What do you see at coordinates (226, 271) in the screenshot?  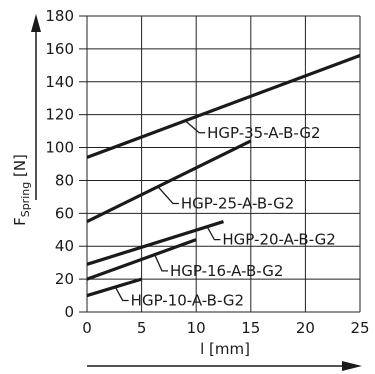 I see `series-label-3: HGP-16-A-B-G2` at bounding box center [226, 271].